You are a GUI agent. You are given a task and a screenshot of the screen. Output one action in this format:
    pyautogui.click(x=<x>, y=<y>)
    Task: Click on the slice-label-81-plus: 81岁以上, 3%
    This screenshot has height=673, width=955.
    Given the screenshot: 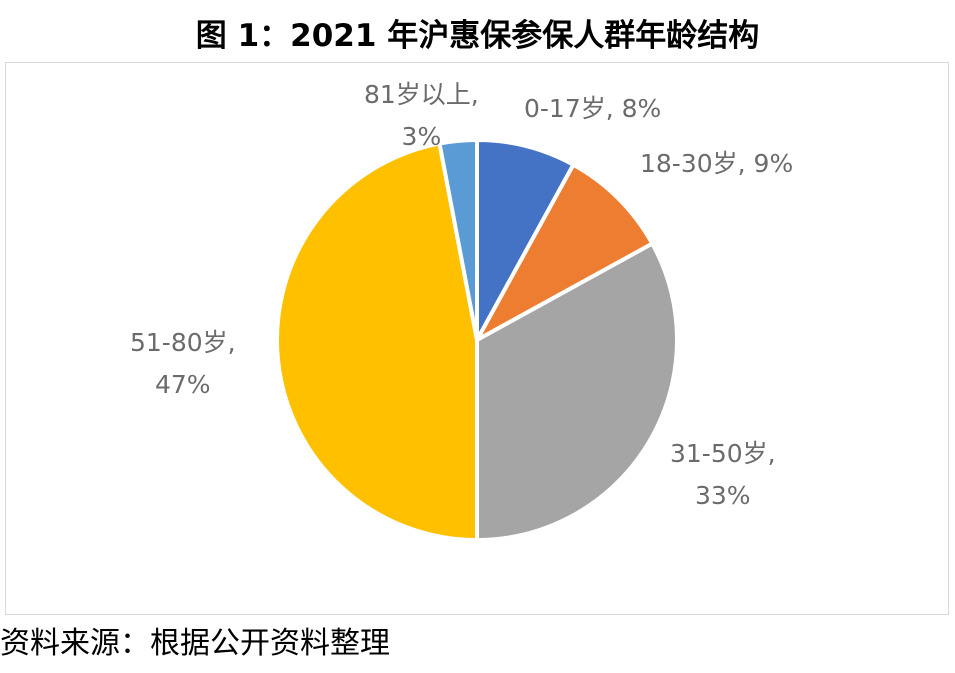 What is the action you would take?
    pyautogui.click(x=421, y=116)
    